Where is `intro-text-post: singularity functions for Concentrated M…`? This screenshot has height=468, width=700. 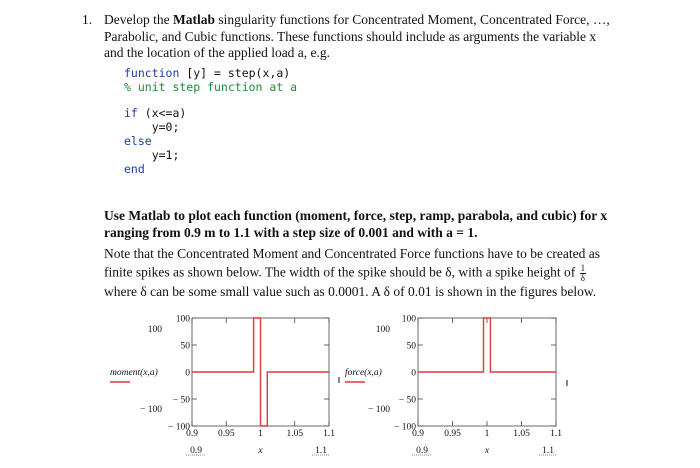
intro-text-post: singularity functions for Concentrated M… is located at coordinates (412, 19).